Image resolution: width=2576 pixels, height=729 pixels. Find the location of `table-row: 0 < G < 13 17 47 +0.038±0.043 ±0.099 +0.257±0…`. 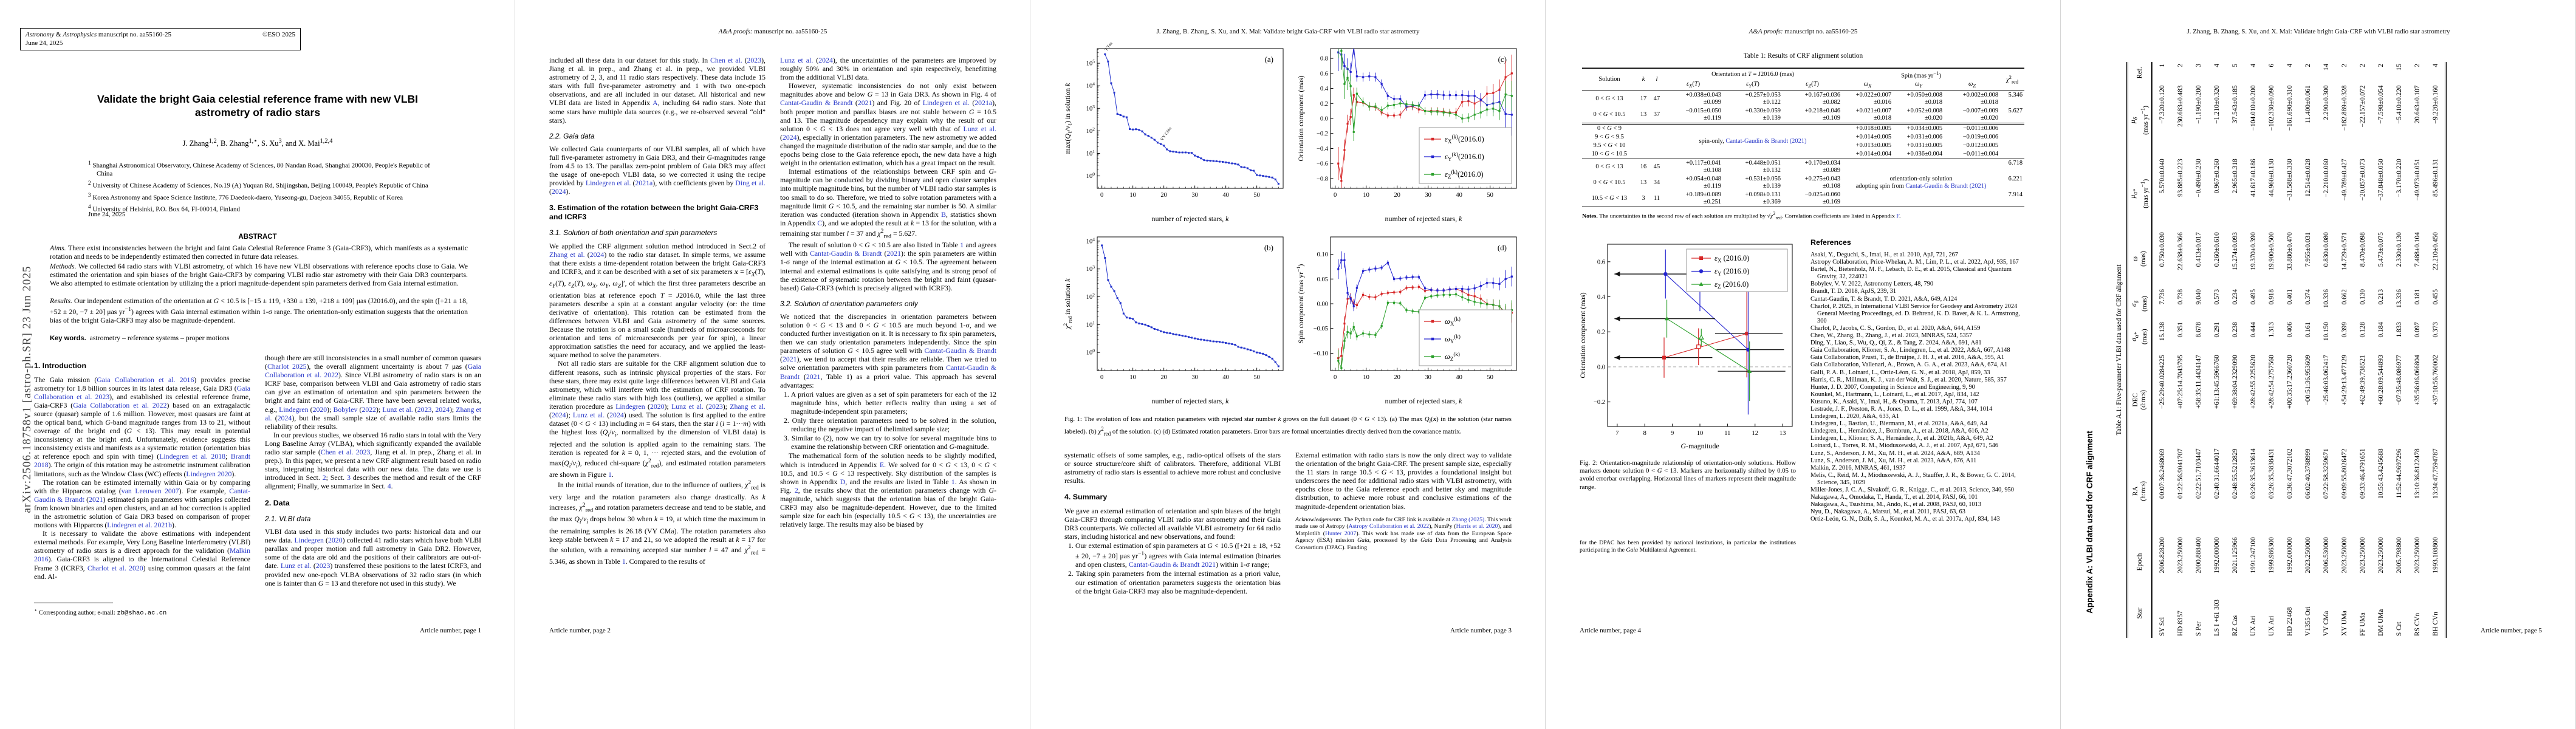

table-row: 0 < G < 13 17 47 +0.038±0.043 ±0.099 +0.257±0… is located at coordinates (1809, 99).